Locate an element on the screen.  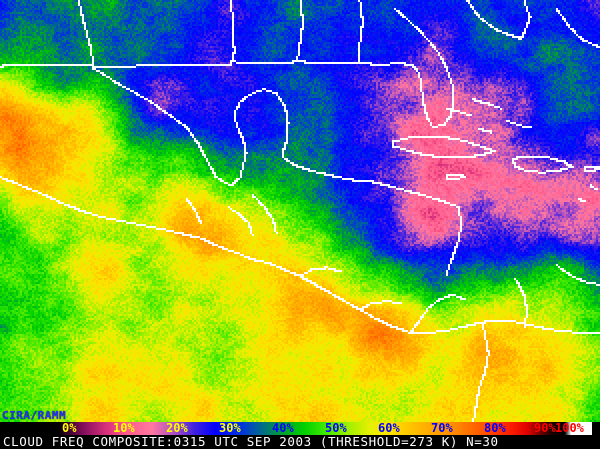
colorbar-tick-70: 70% is located at coordinates (442, 428).